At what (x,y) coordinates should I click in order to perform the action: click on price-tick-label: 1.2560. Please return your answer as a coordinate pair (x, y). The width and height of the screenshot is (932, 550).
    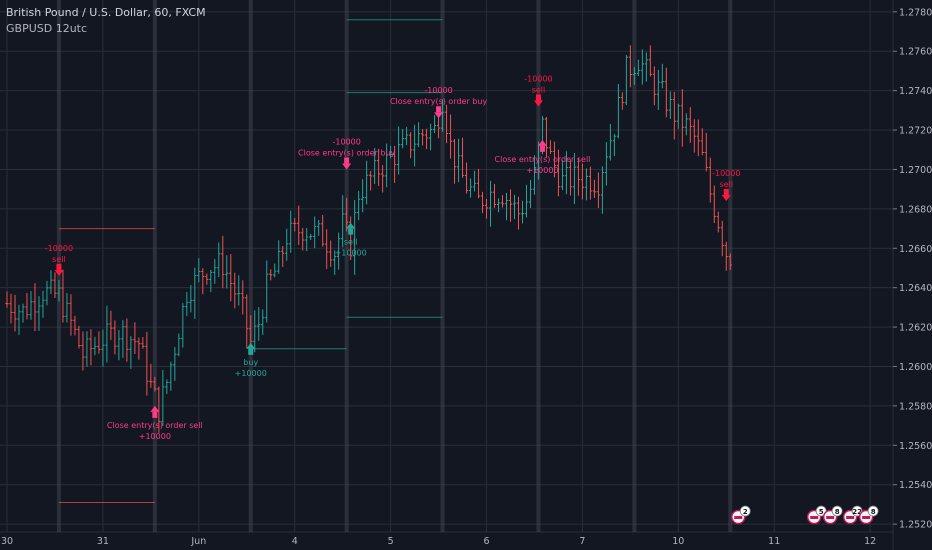
    Looking at the image, I should click on (915, 446).